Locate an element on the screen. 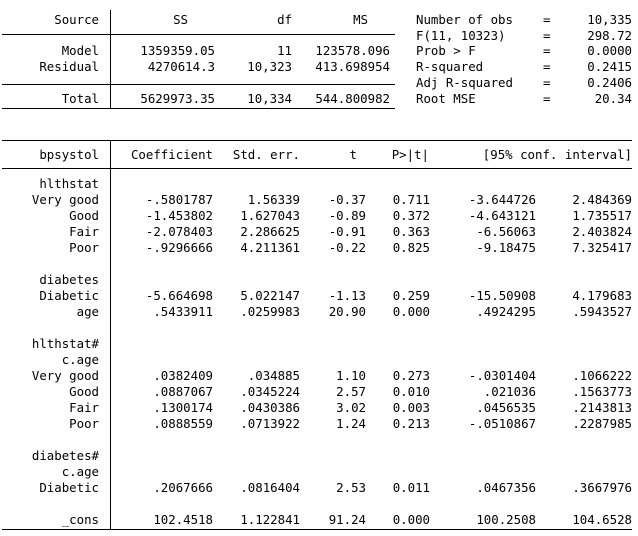  p-value: 0.372 is located at coordinates (411, 215).